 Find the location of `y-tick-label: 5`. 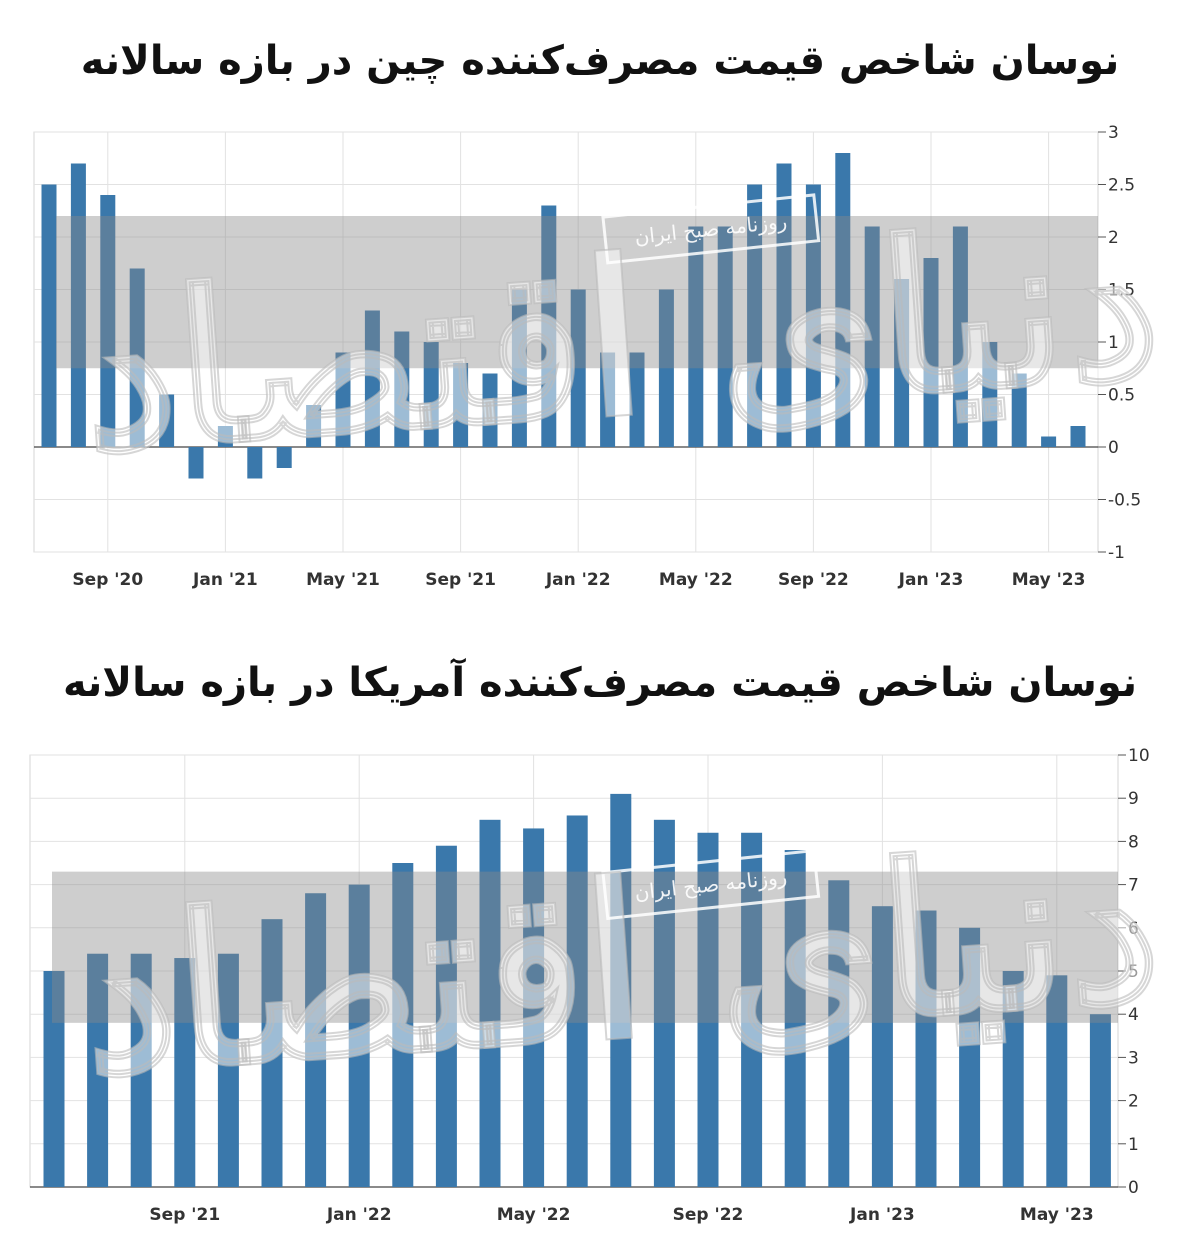

y-tick-label: 5 is located at coordinates (1133, 972).